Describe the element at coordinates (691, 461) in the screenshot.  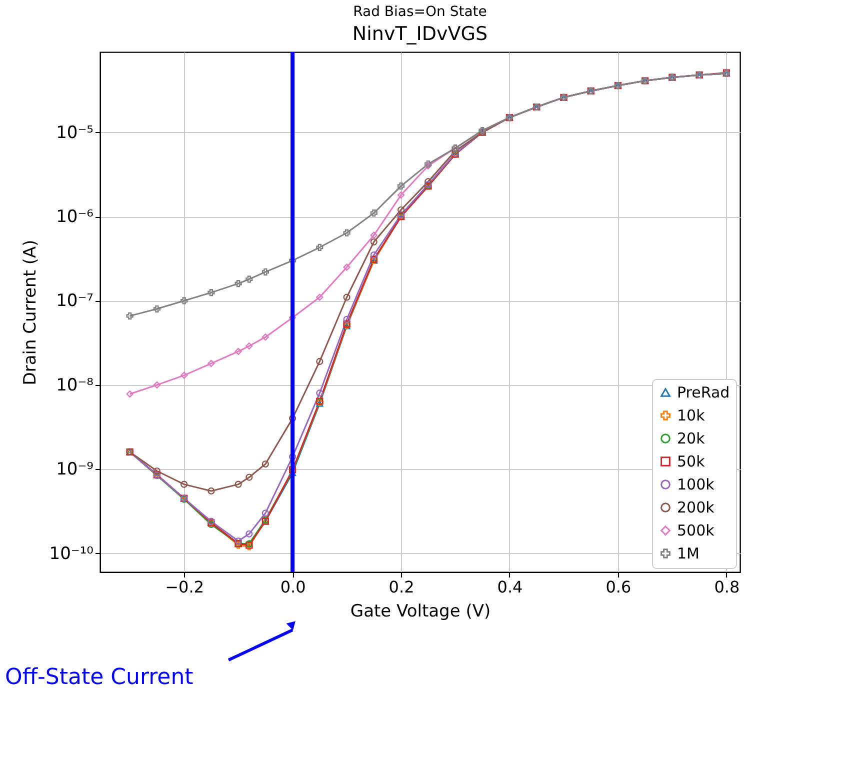
I see `legend-label: 50k` at that location.